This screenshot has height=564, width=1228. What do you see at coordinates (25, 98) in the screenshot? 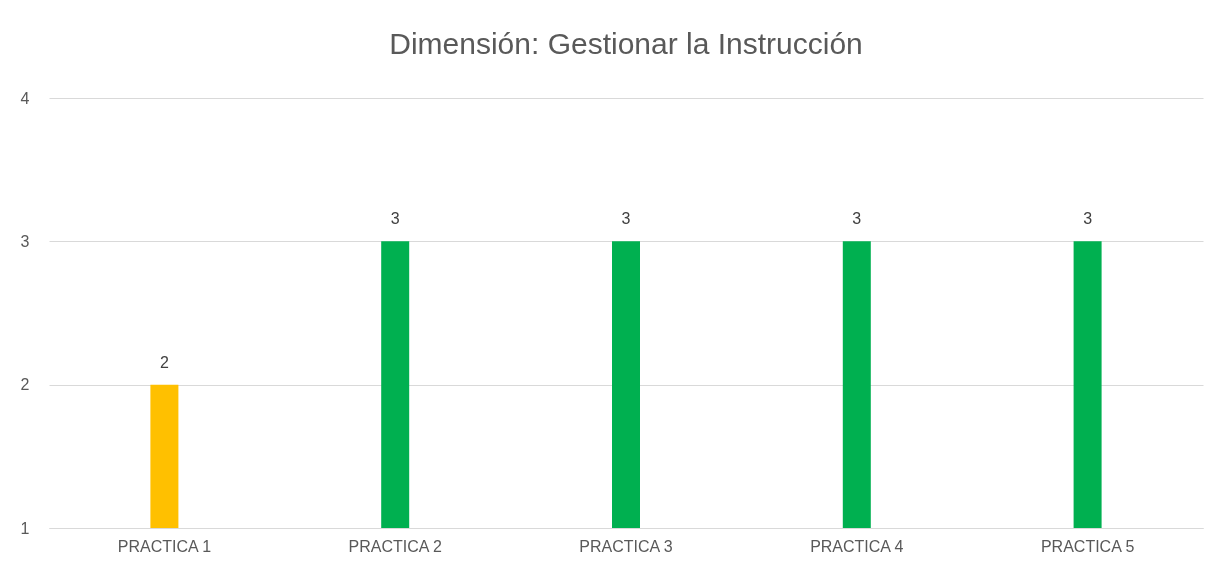
I see `y-tick-label: 4` at bounding box center [25, 98].